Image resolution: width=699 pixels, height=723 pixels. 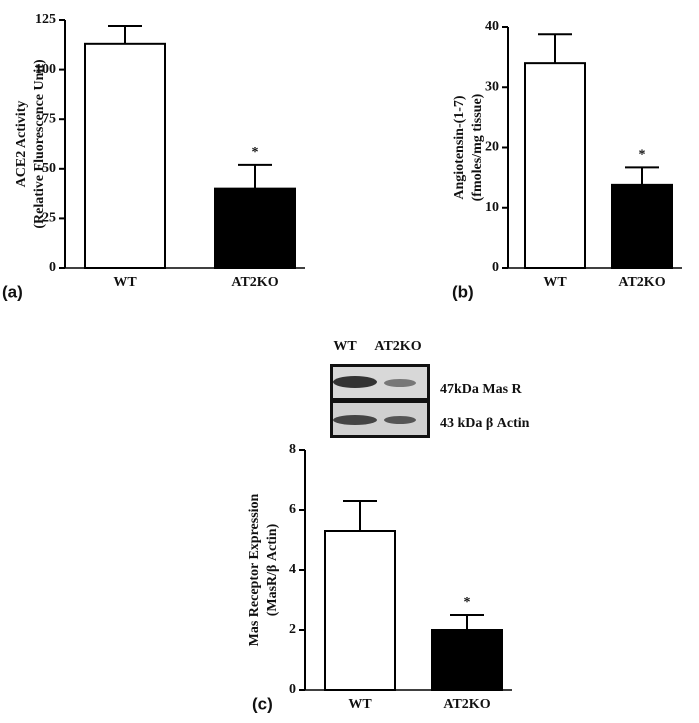 What do you see at coordinates (492, 147) in the screenshot?
I see `y-tick-label: 20` at bounding box center [492, 147].